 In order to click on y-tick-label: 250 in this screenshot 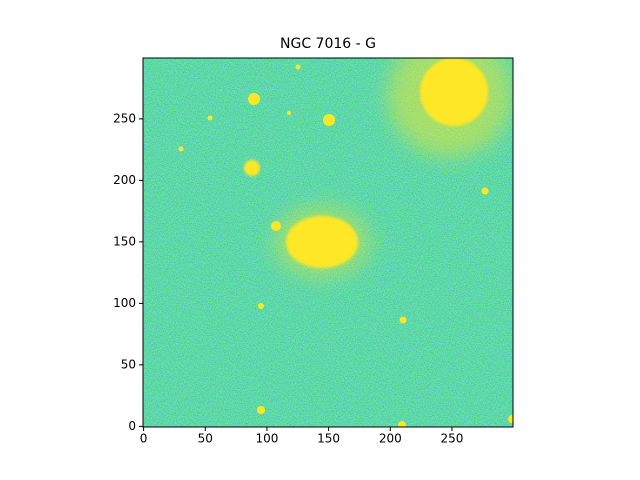, I will do `click(124, 118)`.